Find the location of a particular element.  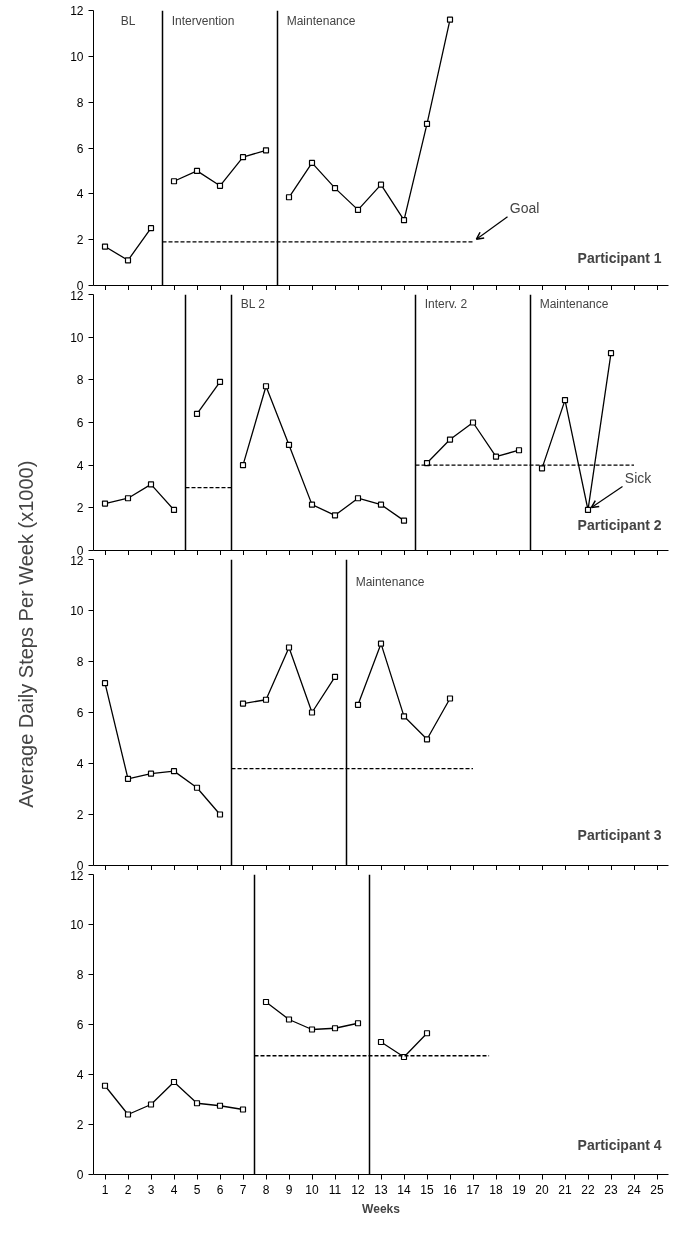

x-tick-label: 16 is located at coordinates (450, 1189).